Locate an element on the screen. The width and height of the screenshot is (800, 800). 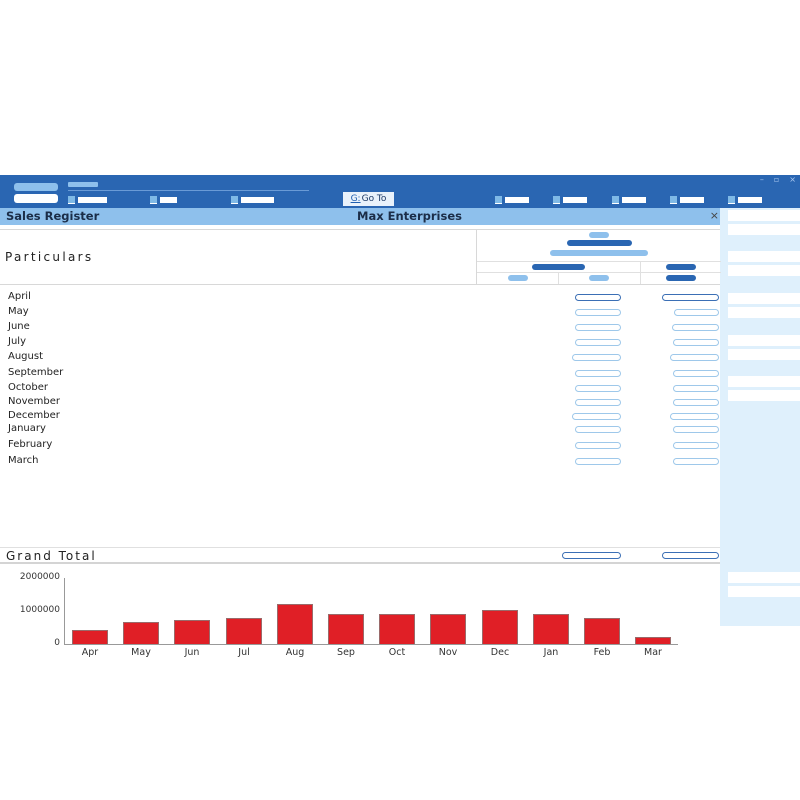
table-row: May is located at coordinates (360, 313).